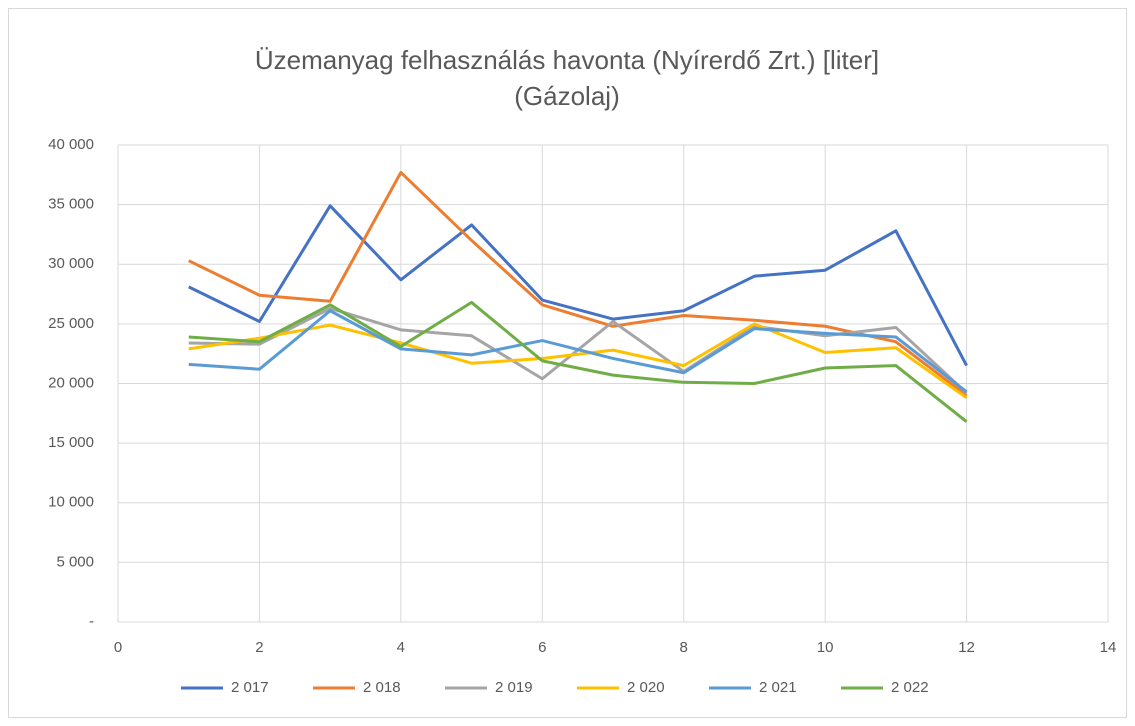  I want to click on legend-label: 2 018, so click(382, 687).